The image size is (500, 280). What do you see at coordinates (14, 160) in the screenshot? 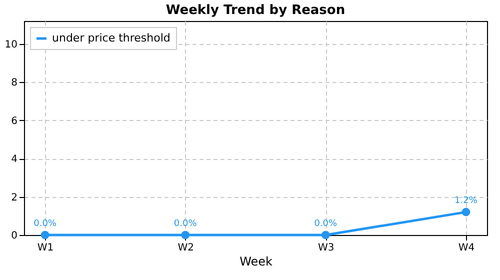
I see `y-tick-label: 4` at bounding box center [14, 160].